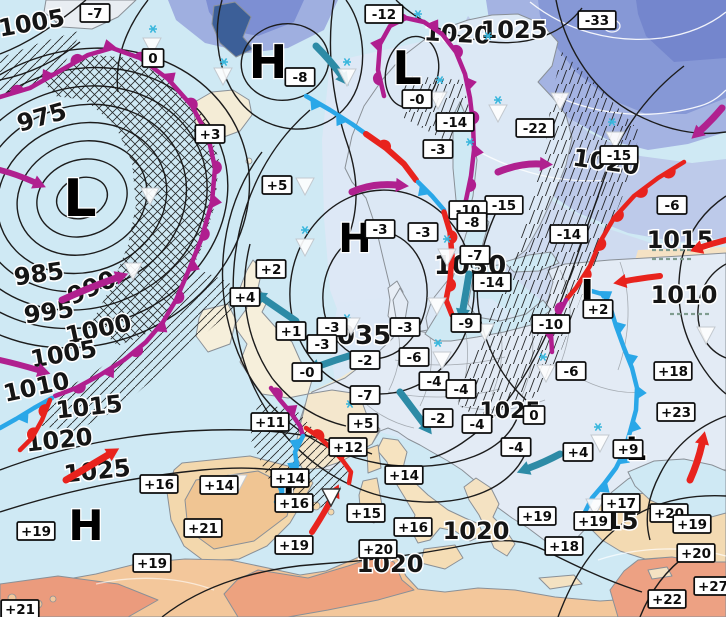 Image resolution: width=726 pixels, height=617 pixels. What do you see at coordinates (455, 123) in the screenshot?
I see `temperature-label-value: -14` at bounding box center [455, 123].